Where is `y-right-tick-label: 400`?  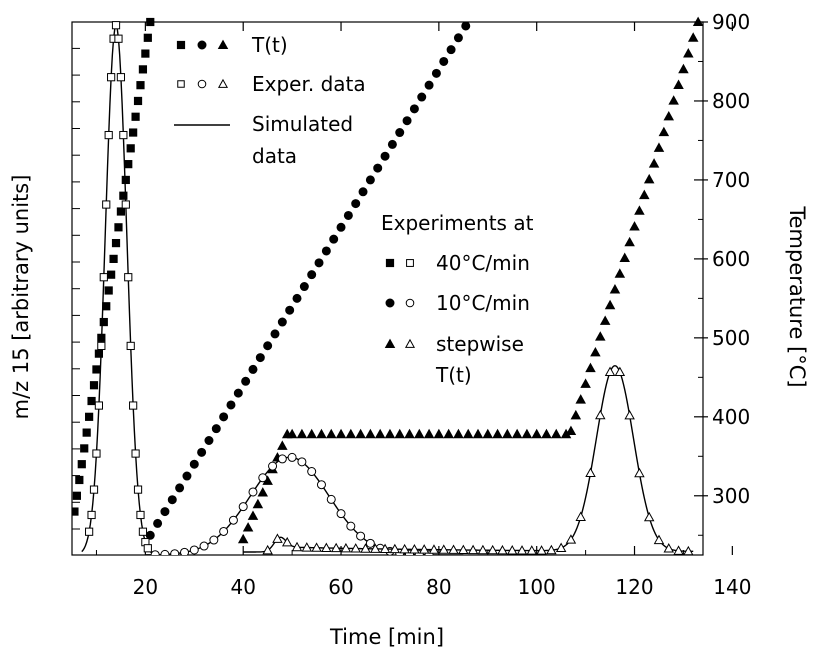 y-right-tick-label: 400 is located at coordinates (731, 417).